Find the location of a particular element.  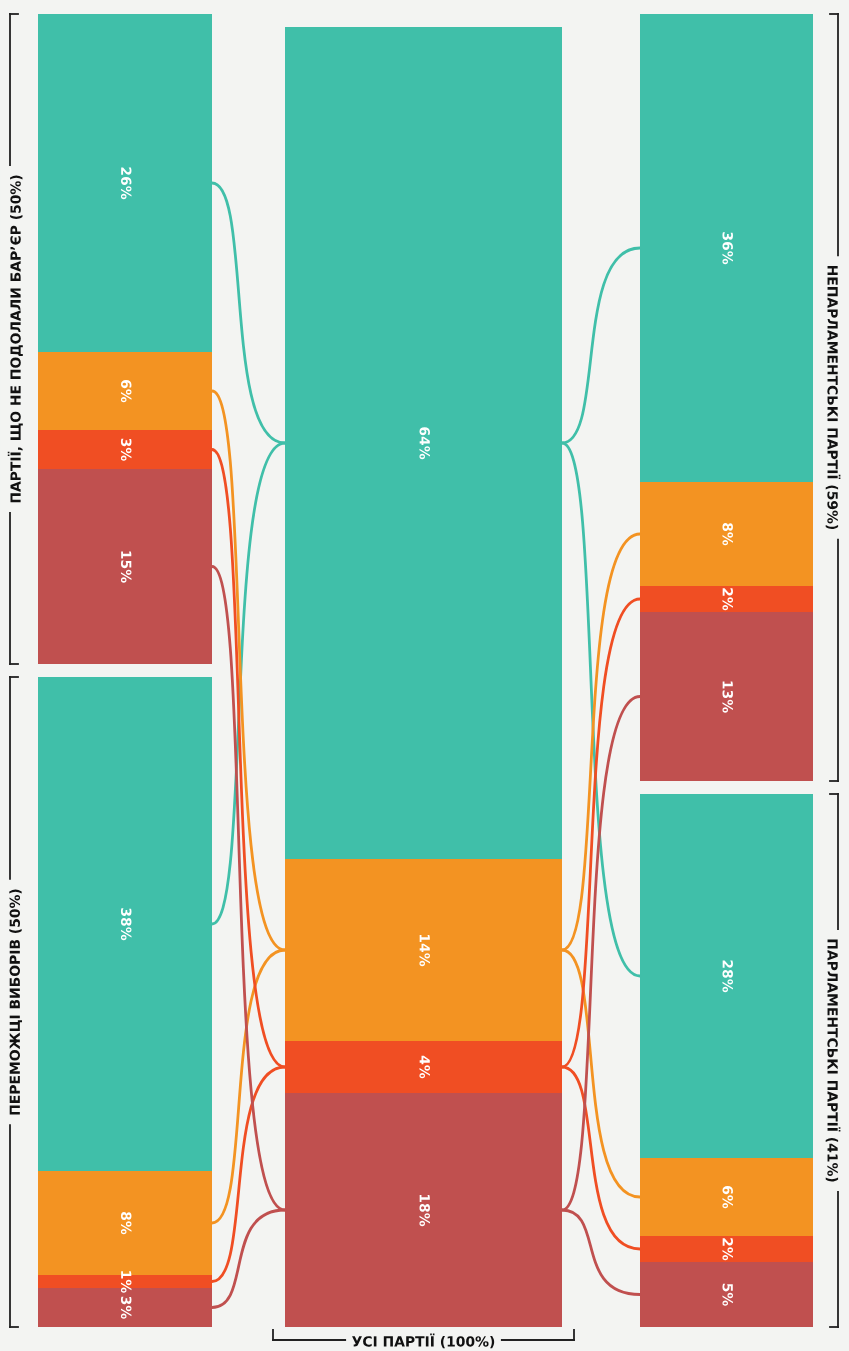

data-label: 64% is located at coordinates (424, 443).